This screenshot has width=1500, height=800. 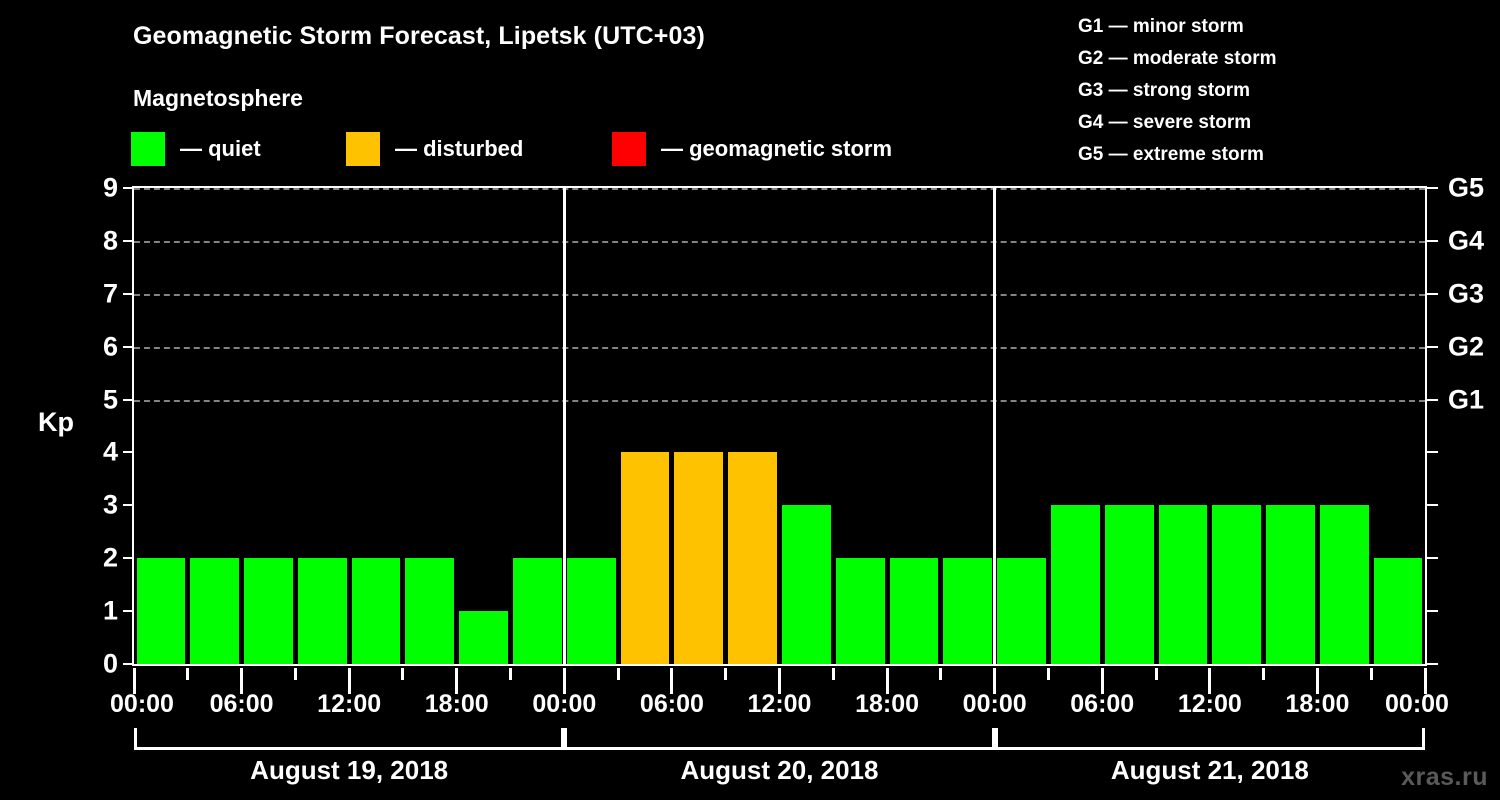 What do you see at coordinates (110, 399) in the screenshot?
I see `y-tick-label-5: 5` at bounding box center [110, 399].